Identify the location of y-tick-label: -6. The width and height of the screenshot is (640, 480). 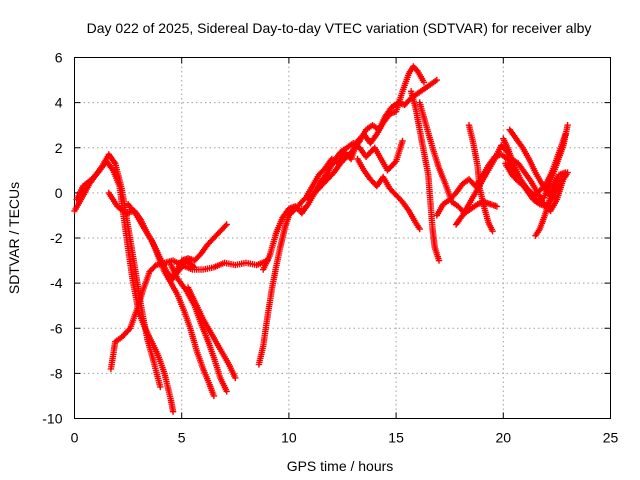
(56, 328).